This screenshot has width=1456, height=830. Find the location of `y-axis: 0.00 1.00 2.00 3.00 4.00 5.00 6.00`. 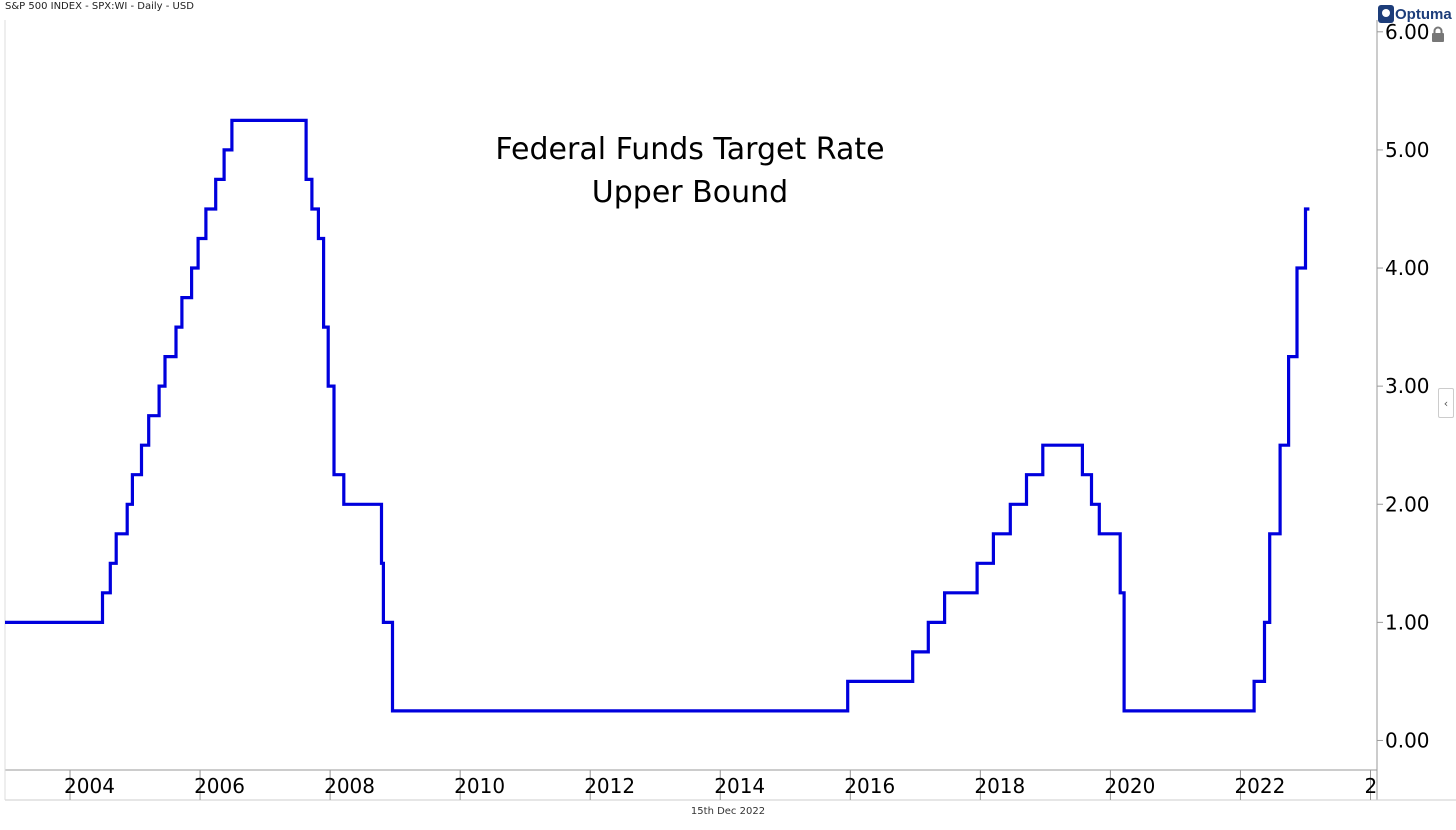

y-axis: 0.00 1.00 2.00 3.00 4.00 5.00 6.00 is located at coordinates (1403, 386).